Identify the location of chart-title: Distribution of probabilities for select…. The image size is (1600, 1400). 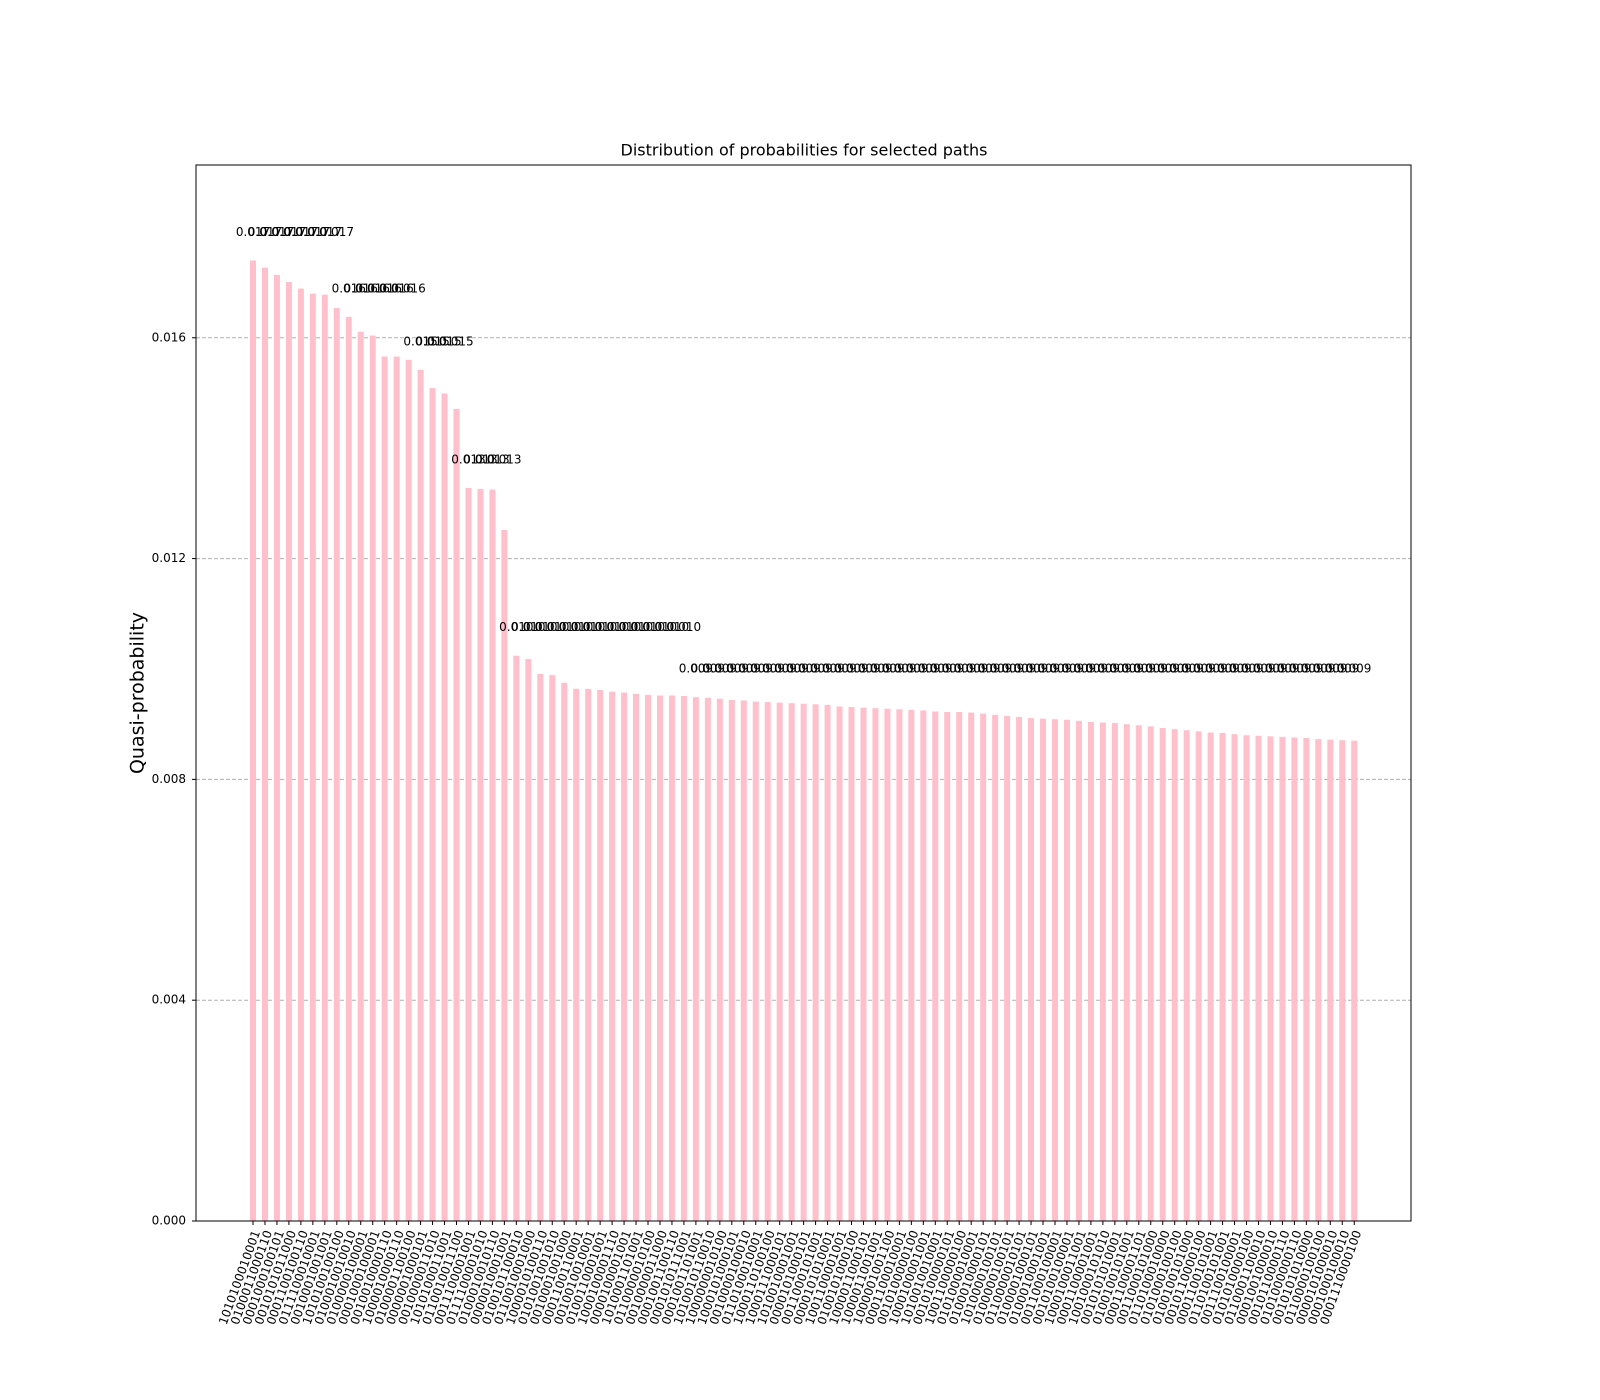
(804, 150).